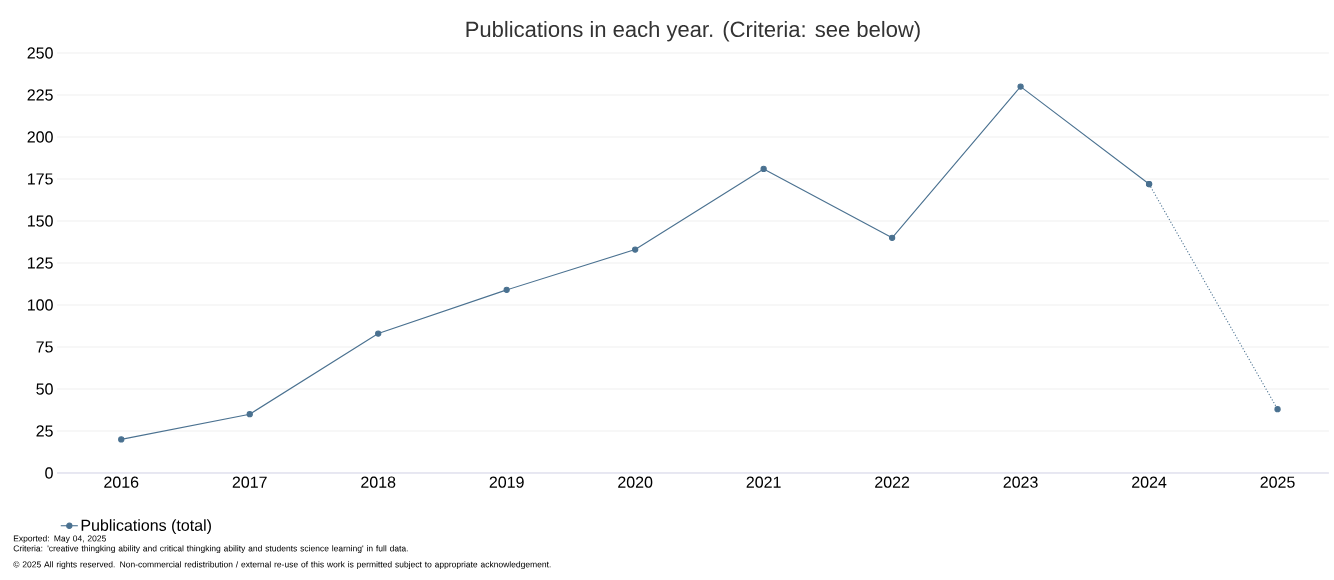  I want to click on text: © 2025 All rights reserved. Non-commercial redistribution / external re-use of this work is permitted subject to appropriate acknowledgement., so click(282, 565).